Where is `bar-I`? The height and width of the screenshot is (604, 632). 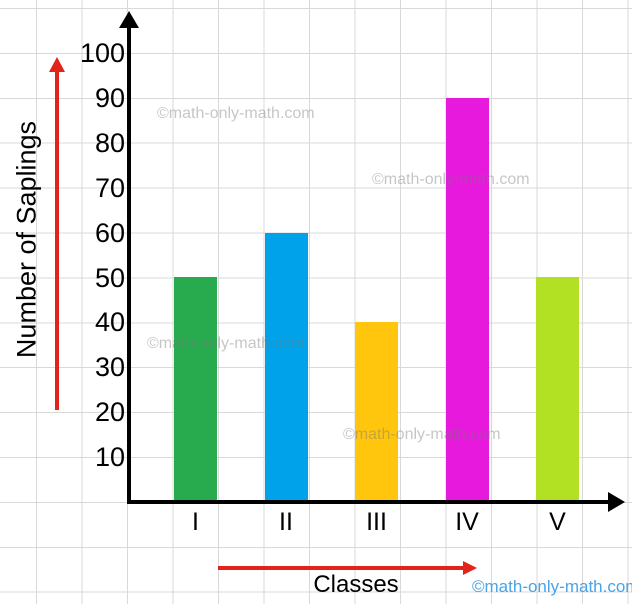
bar-I is located at coordinates (195, 389).